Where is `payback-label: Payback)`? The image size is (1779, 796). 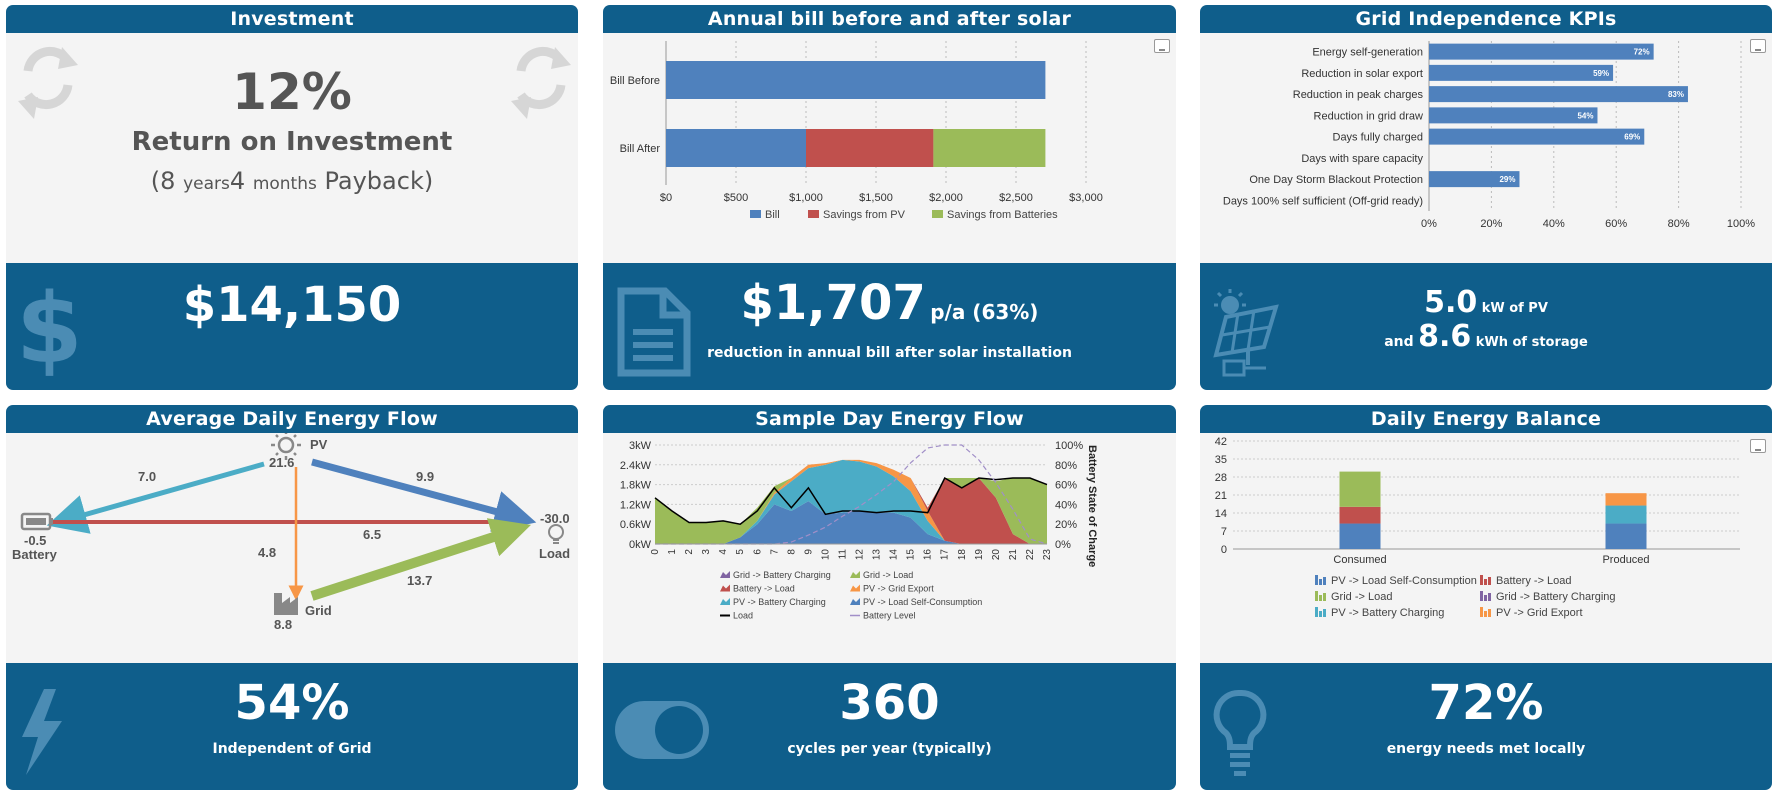
payback-label: Payback) is located at coordinates (379, 181).